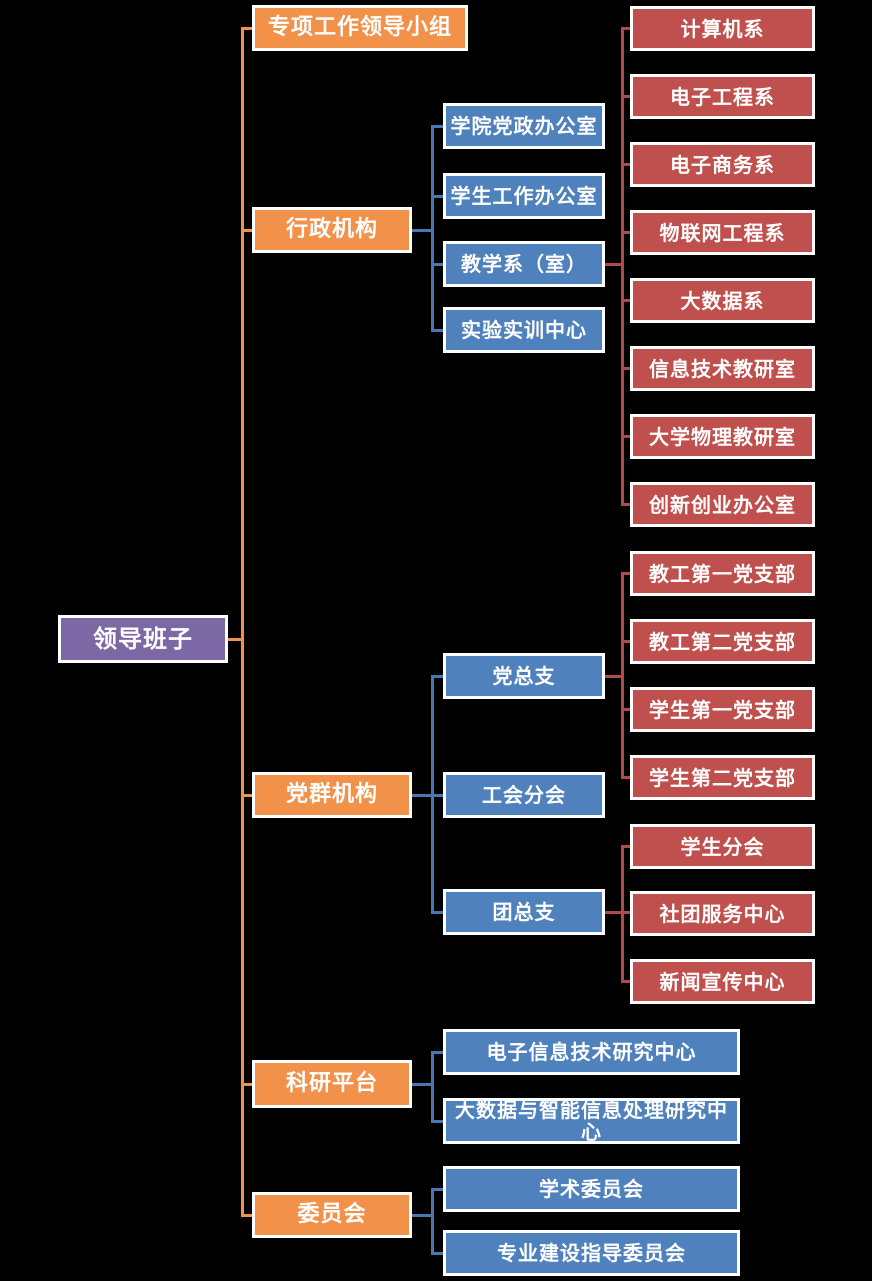 The height and width of the screenshot is (1281, 872). What do you see at coordinates (423, 795) in the screenshot?
I see `connector-party-mass-h` at bounding box center [423, 795].